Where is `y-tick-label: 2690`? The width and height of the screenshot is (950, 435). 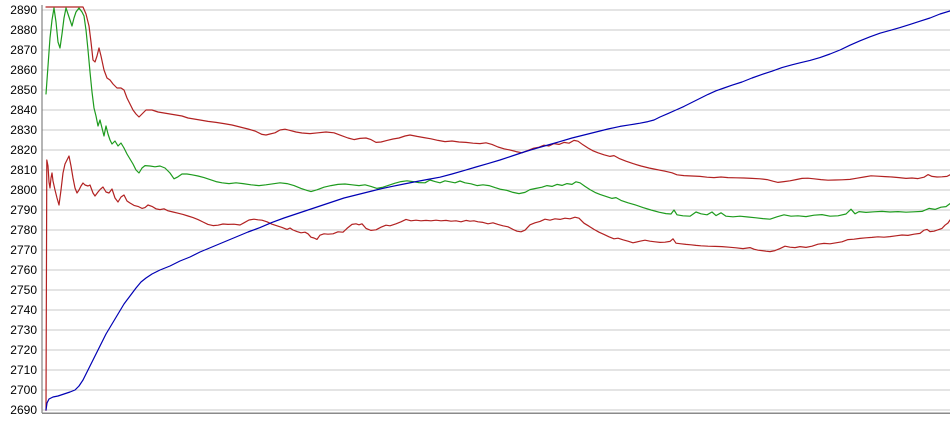
y-tick-label: 2690 is located at coordinates (23, 410).